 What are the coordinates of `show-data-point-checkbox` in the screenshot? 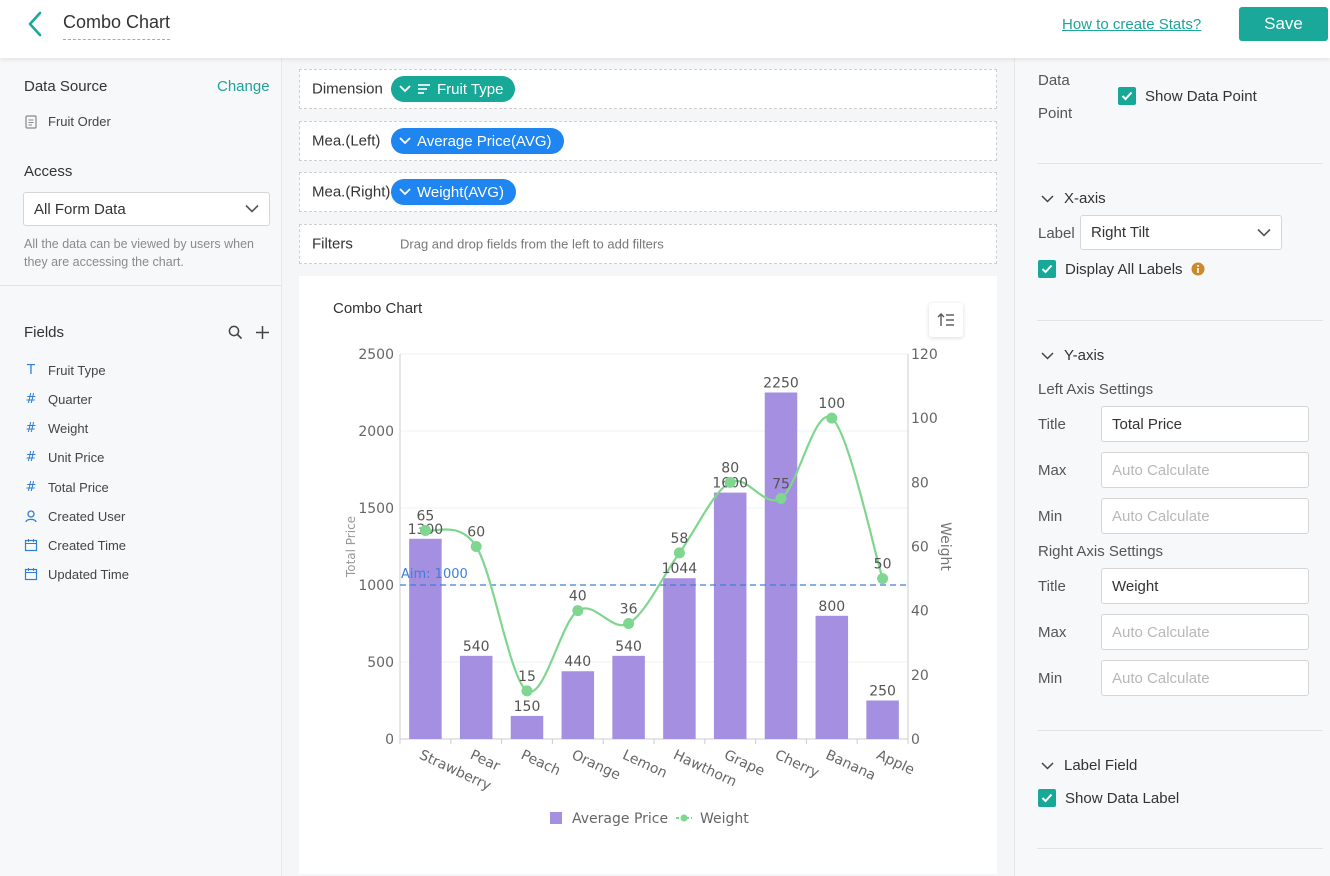 It's located at (1127, 96).